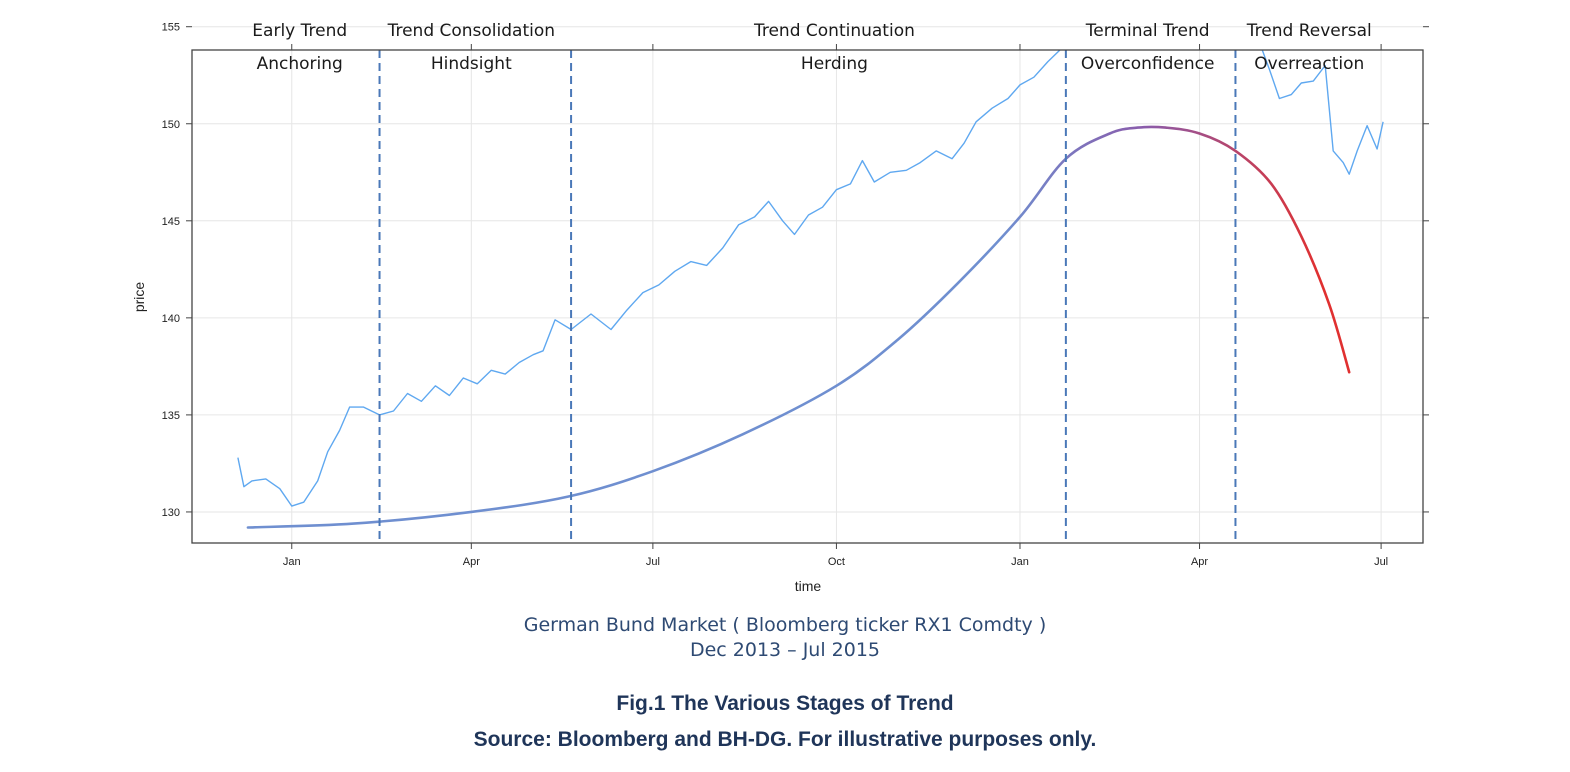 The height and width of the screenshot is (772, 1570). Describe the element at coordinates (1148, 64) in the screenshot. I see `stage-bias-label: Overconfidence` at that location.